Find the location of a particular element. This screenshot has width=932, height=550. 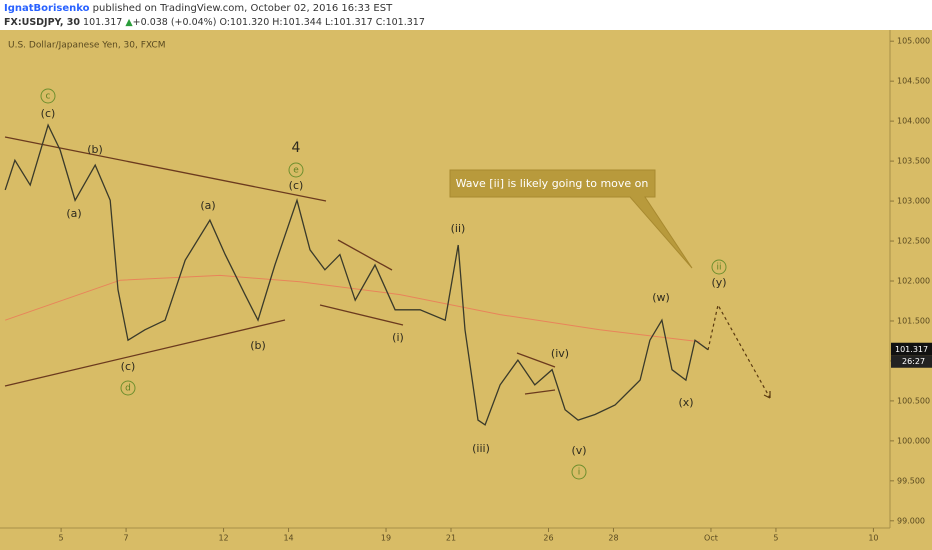

arrow: ▲ is located at coordinates (129, 22).